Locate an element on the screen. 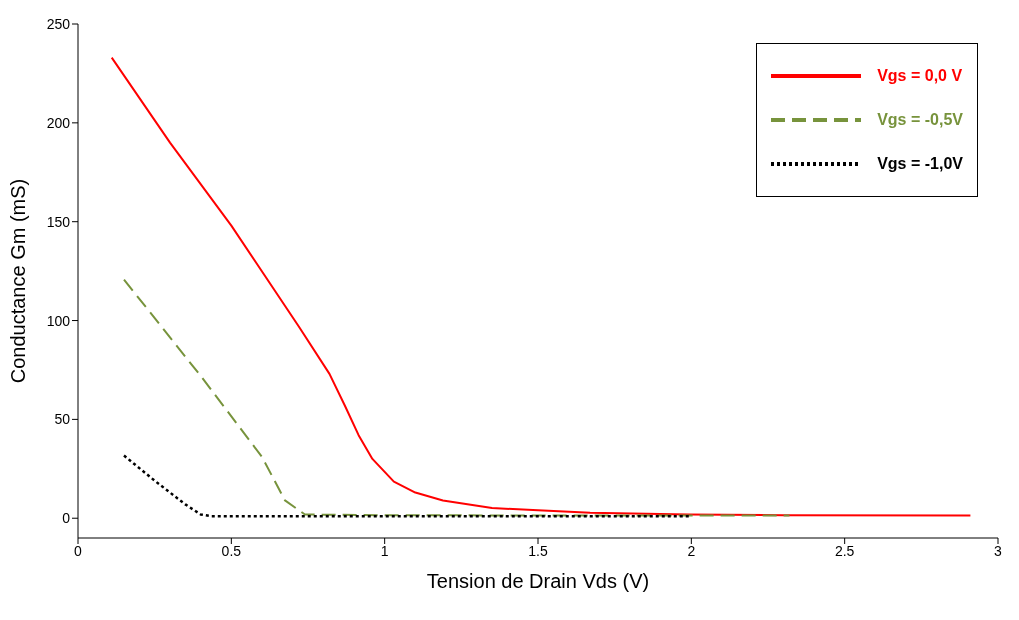 The image size is (1019, 620). x-tick-label: 3 is located at coordinates (998, 550).